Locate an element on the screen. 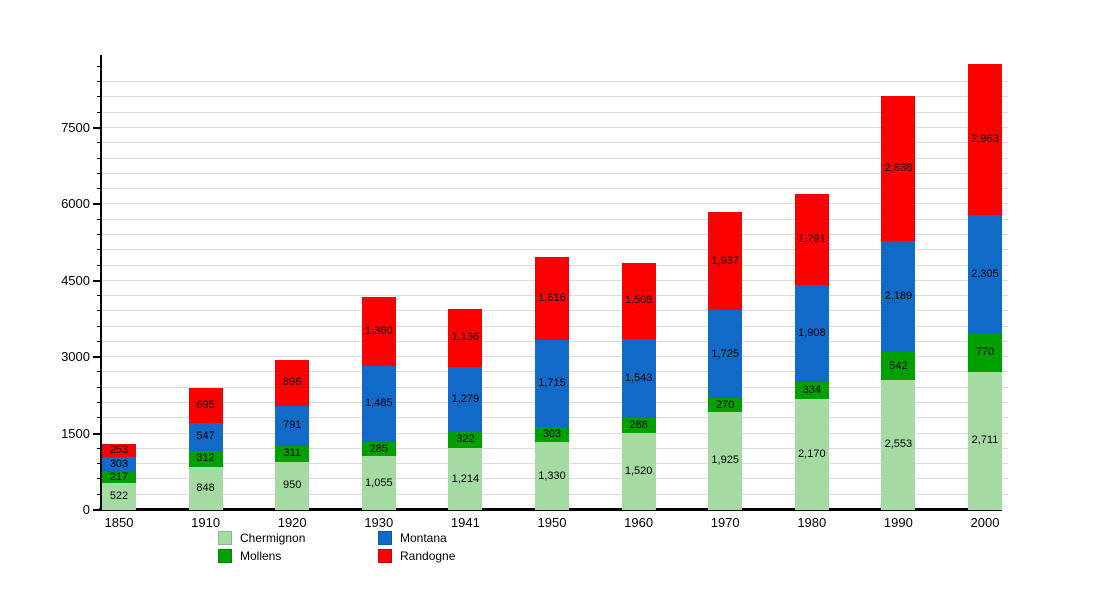 The image size is (1100, 600). bar-segment-randogne: 695 is located at coordinates (205, 405).